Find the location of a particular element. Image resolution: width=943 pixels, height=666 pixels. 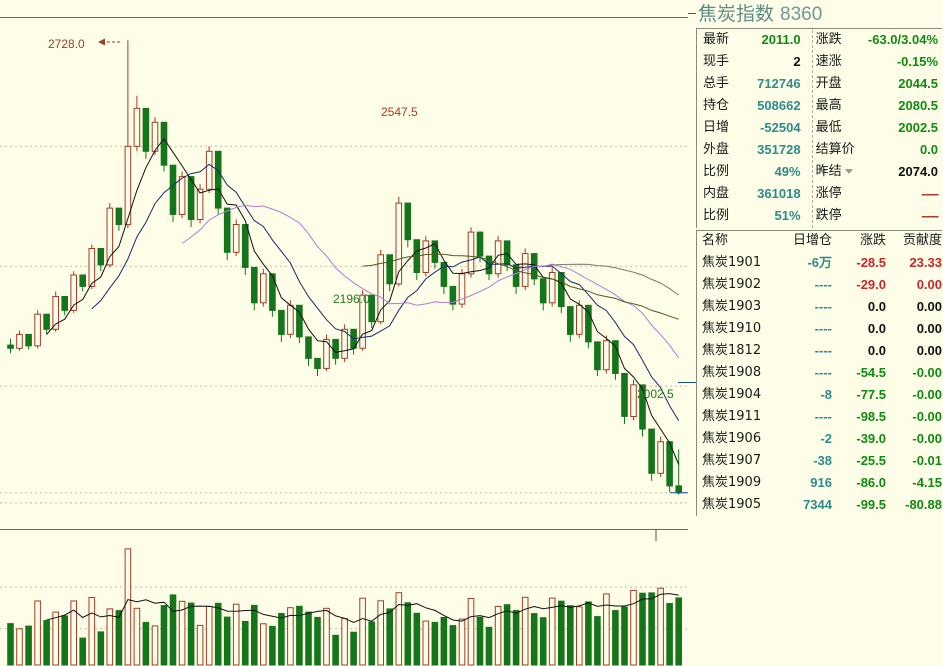

contract-table-left-rule is located at coordinates (696, 373).